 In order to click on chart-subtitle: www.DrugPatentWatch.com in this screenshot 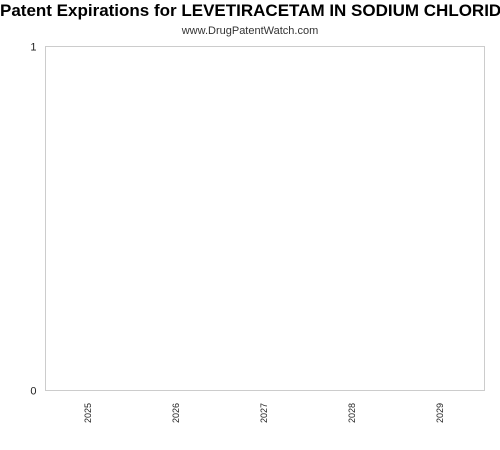, I will do `click(250, 31)`.